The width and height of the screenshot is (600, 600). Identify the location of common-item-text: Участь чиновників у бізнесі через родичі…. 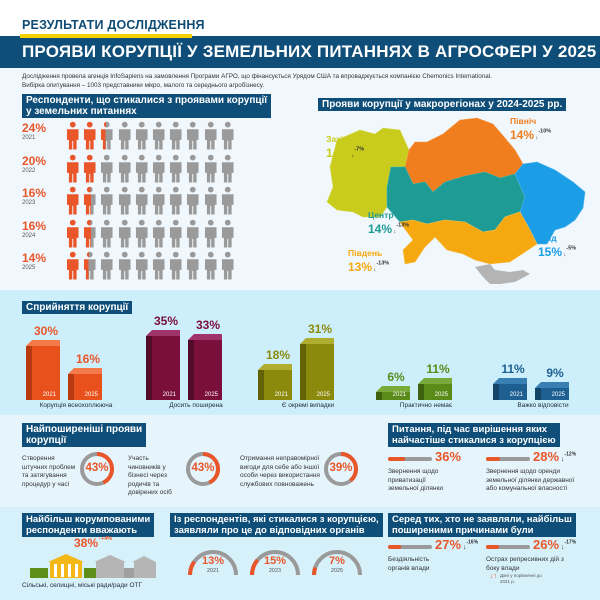
(150, 475).